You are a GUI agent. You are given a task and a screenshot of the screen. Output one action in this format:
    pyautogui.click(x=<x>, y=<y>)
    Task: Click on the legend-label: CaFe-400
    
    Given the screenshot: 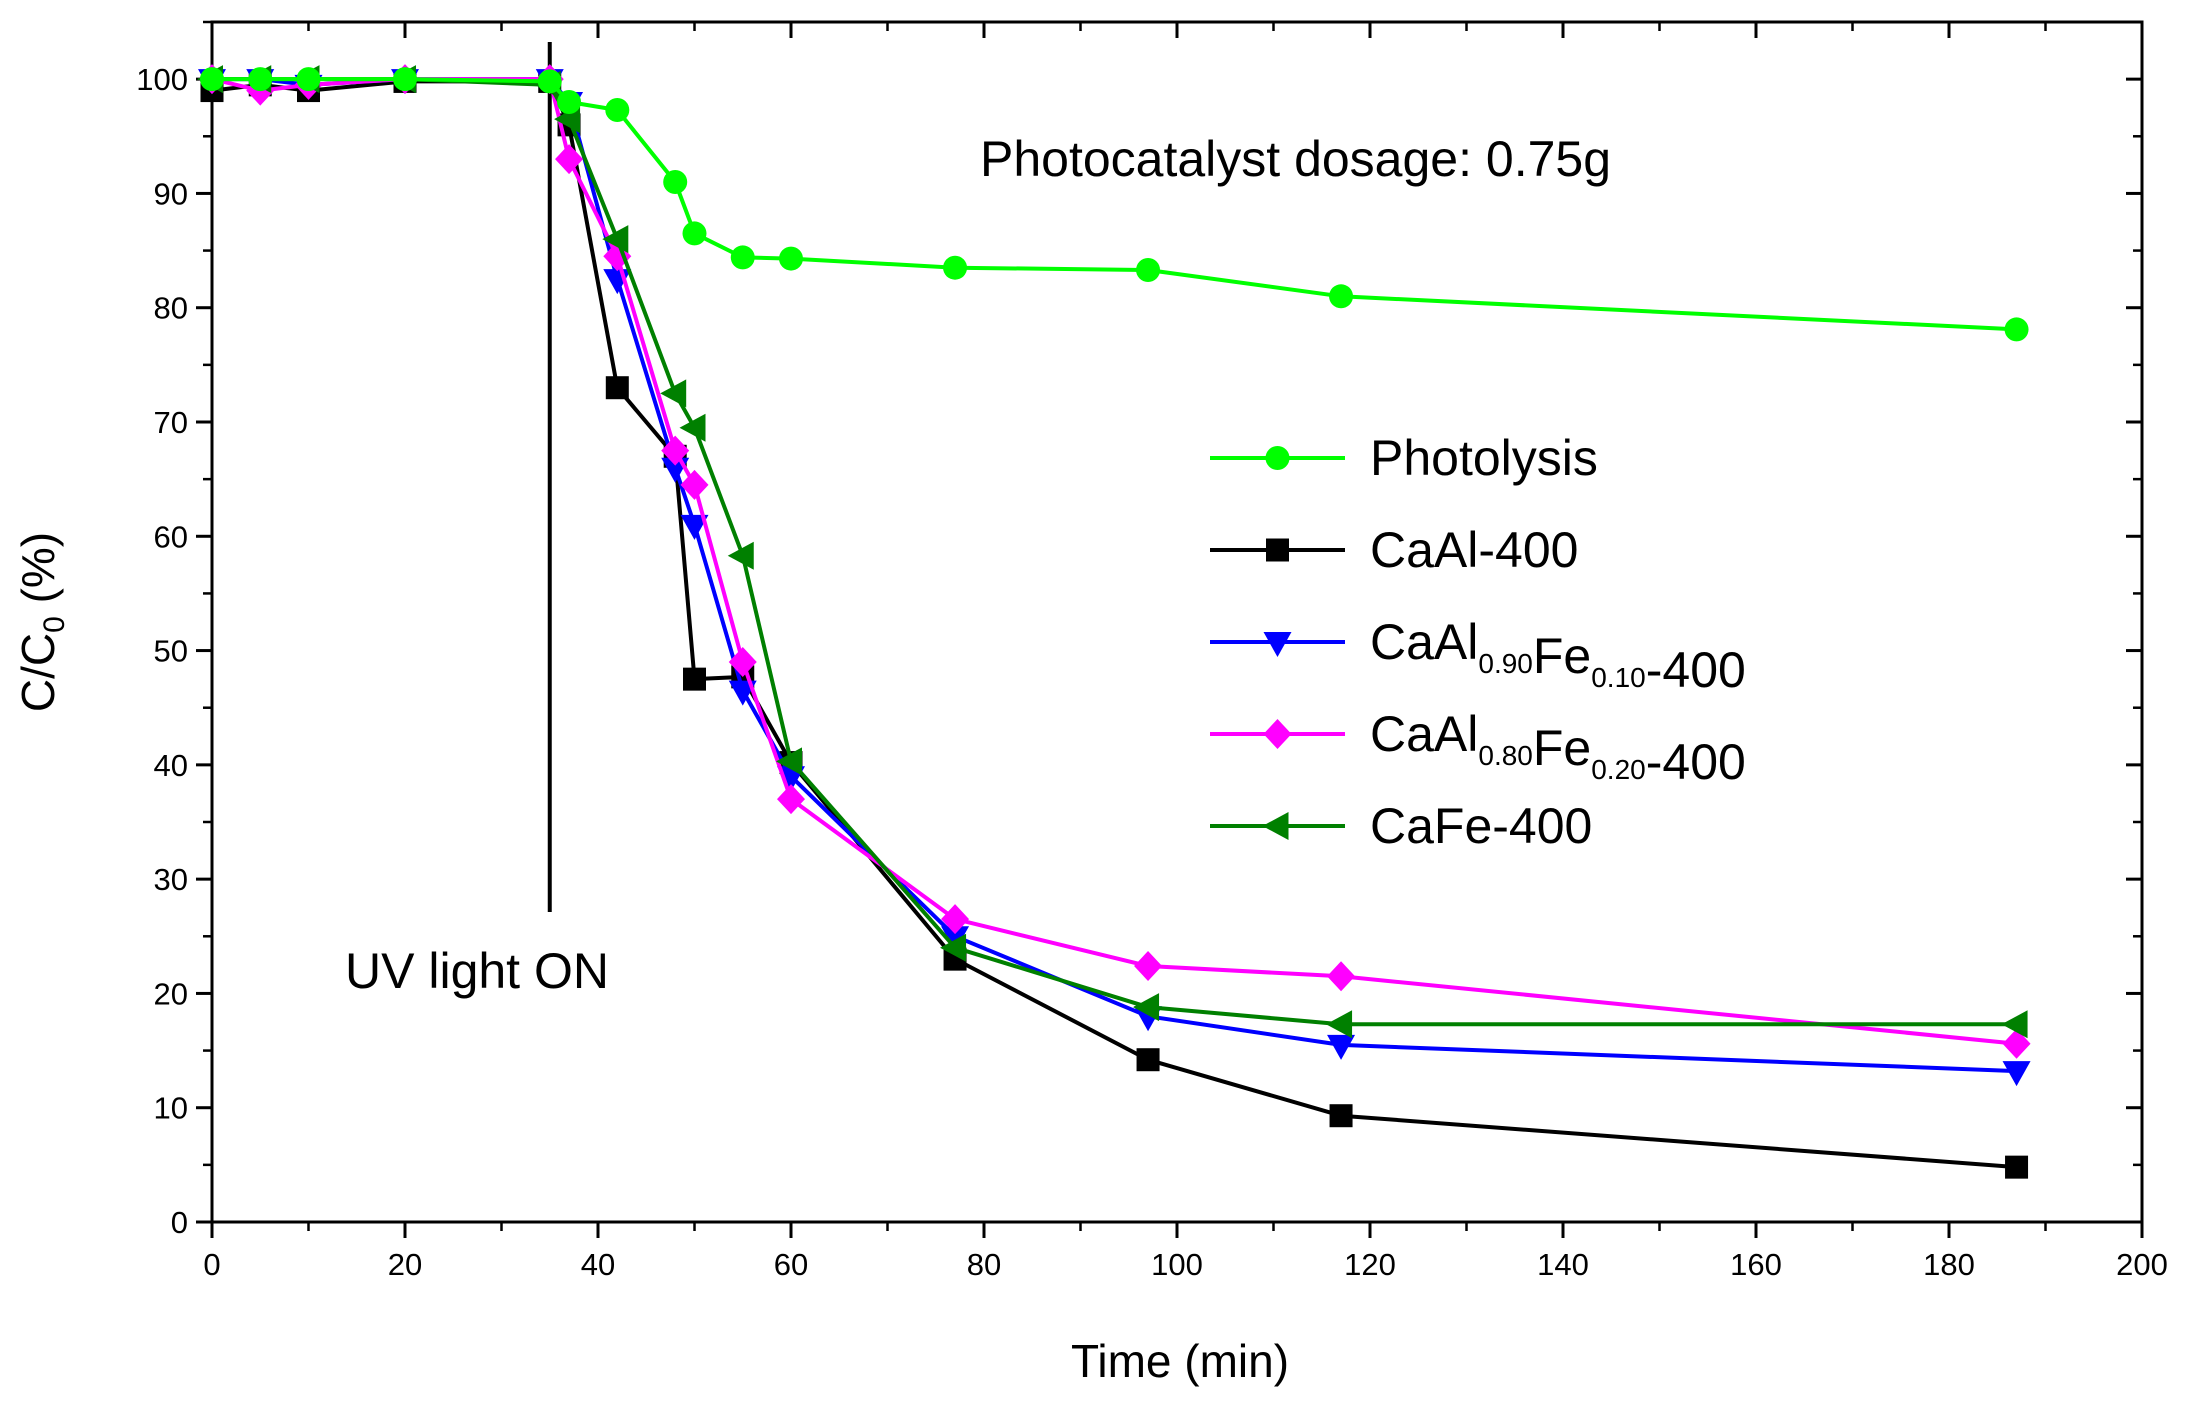 What is the action you would take?
    pyautogui.click(x=1481, y=826)
    